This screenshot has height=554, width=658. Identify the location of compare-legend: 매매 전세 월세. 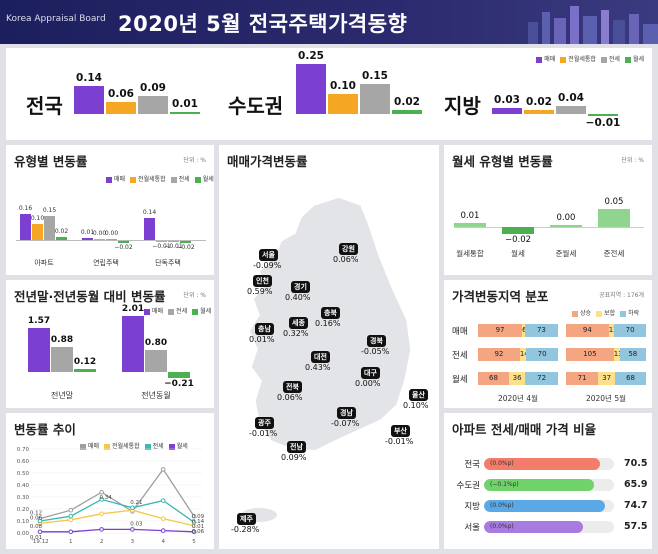
(177, 310).